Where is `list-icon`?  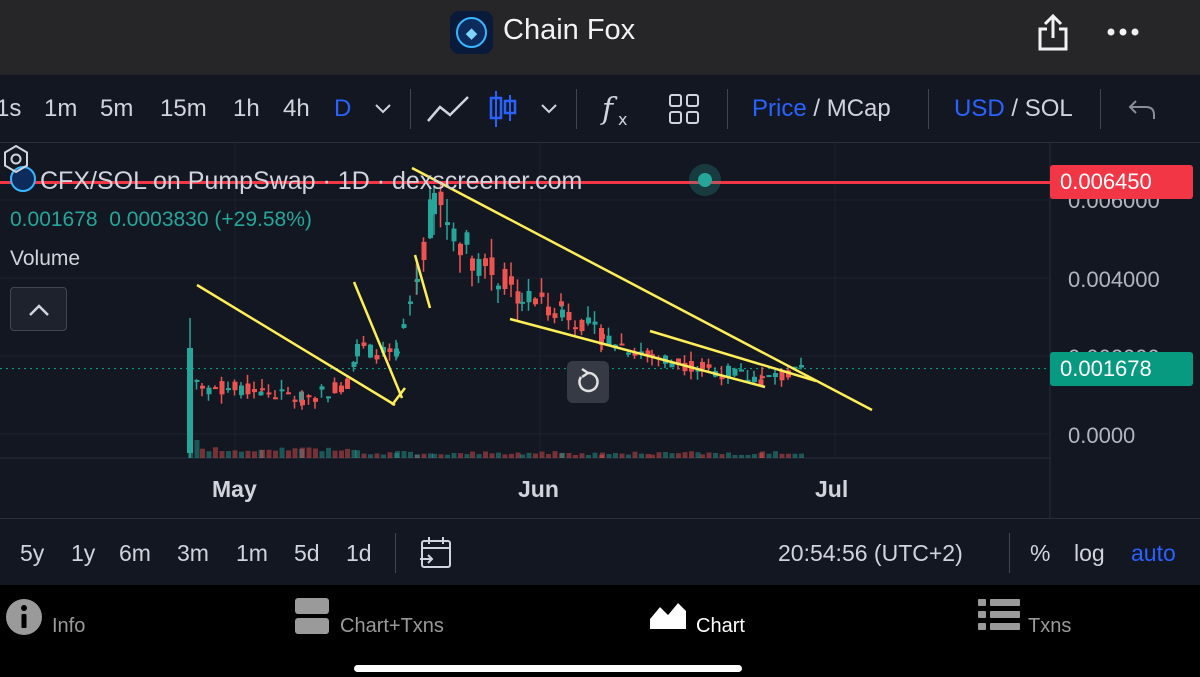
list-icon is located at coordinates (999, 614).